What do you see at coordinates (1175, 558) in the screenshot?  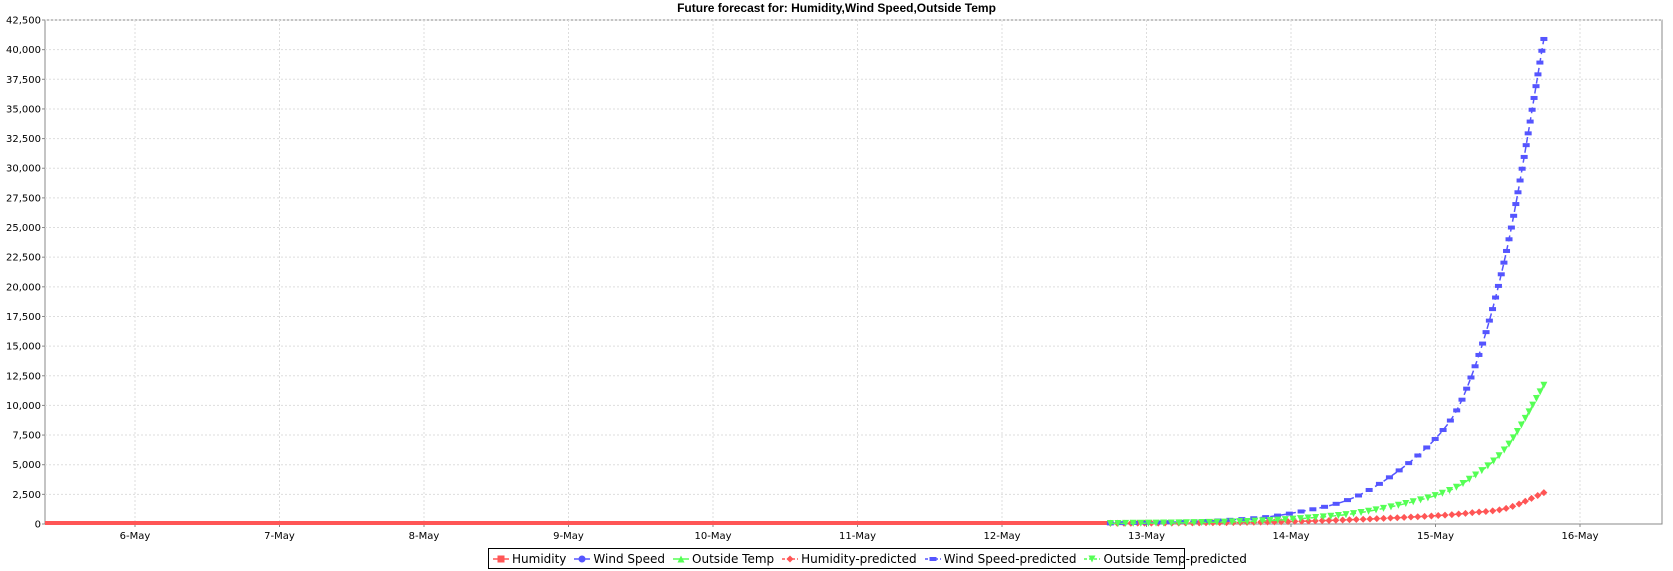 I see `legend-label: Outside Temp-predicted` at bounding box center [1175, 558].